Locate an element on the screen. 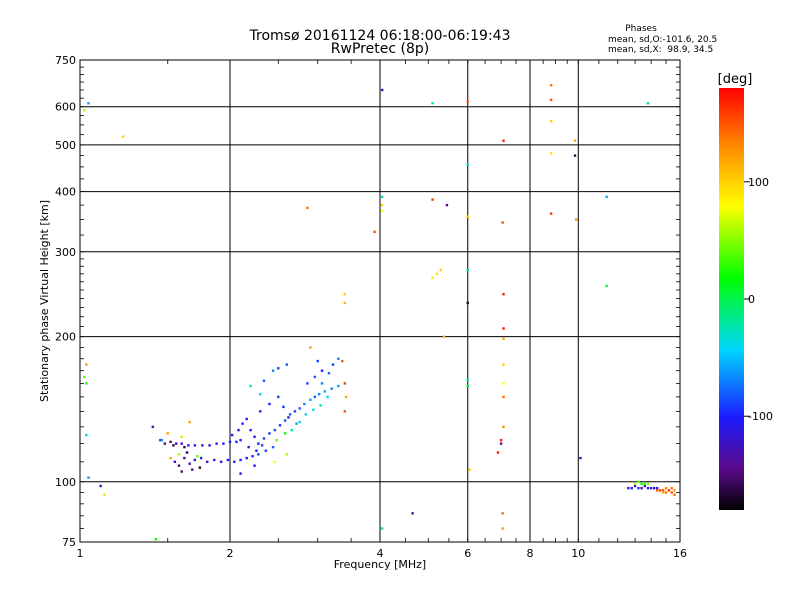 This screenshot has height=600, width=800. x-tick-label: 8 is located at coordinates (530, 553).